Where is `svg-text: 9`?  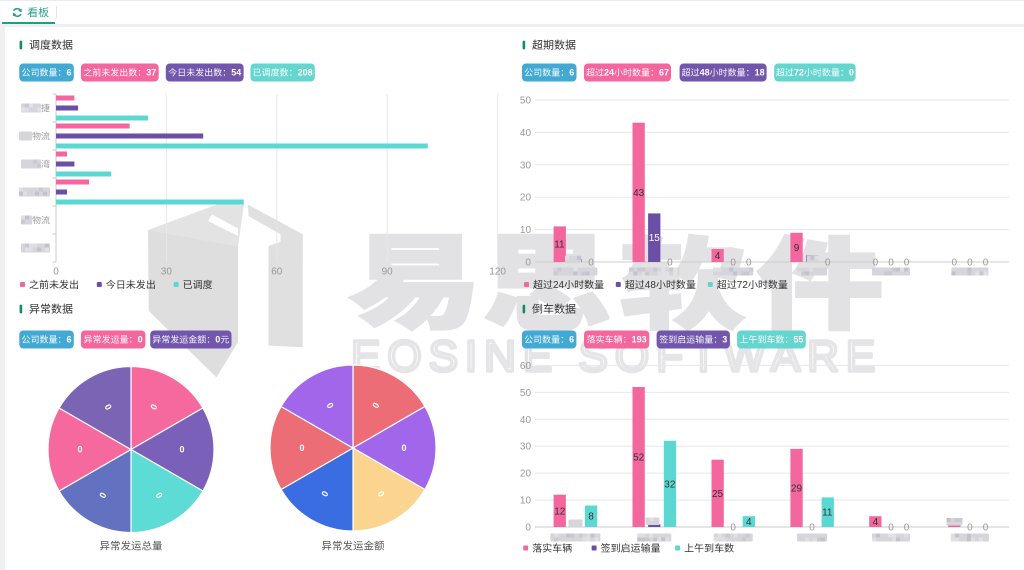
svg-text: 9 is located at coordinates (797, 248).